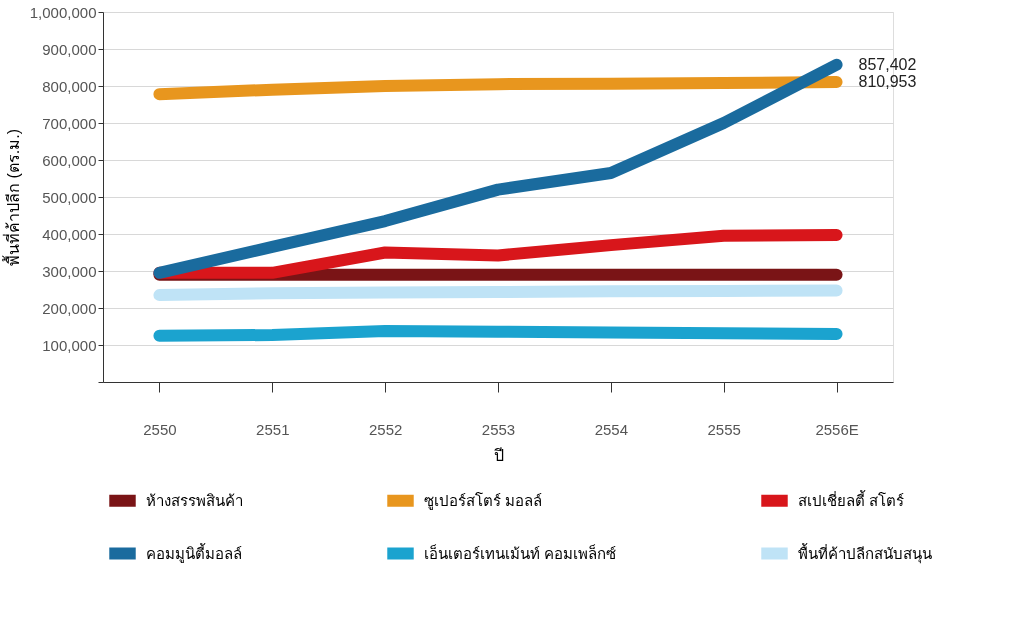 The image size is (1029, 632). What do you see at coordinates (11, 197) in the screenshot?
I see `y-axis-title: พื้นที่ค้าปลีก (ตร.ม.)` at bounding box center [11, 197].